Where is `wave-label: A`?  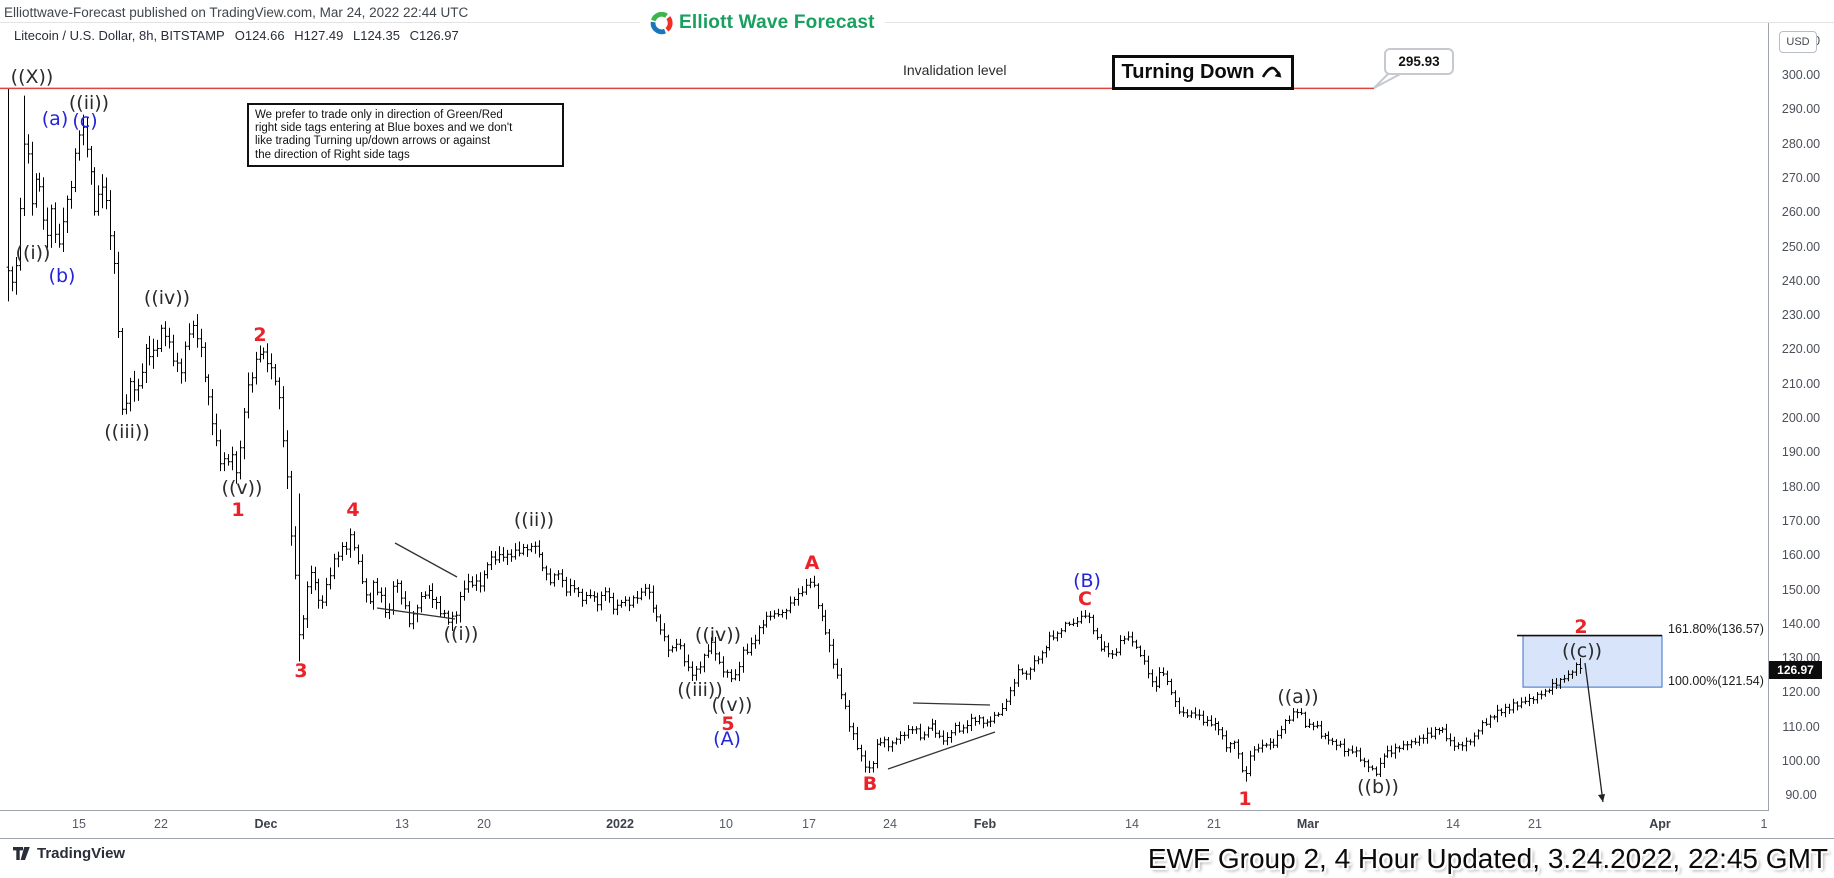
wave-label: A is located at coordinates (812, 563).